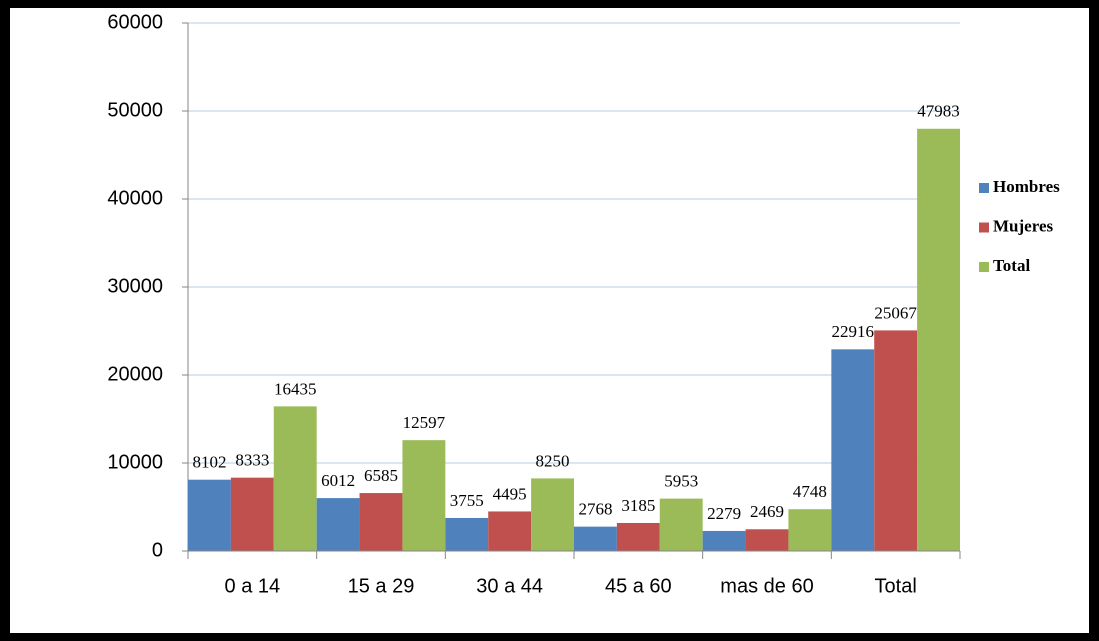 Image resolution: width=1099 pixels, height=641 pixels. I want to click on y-tick-label: 60000, so click(135, 22).